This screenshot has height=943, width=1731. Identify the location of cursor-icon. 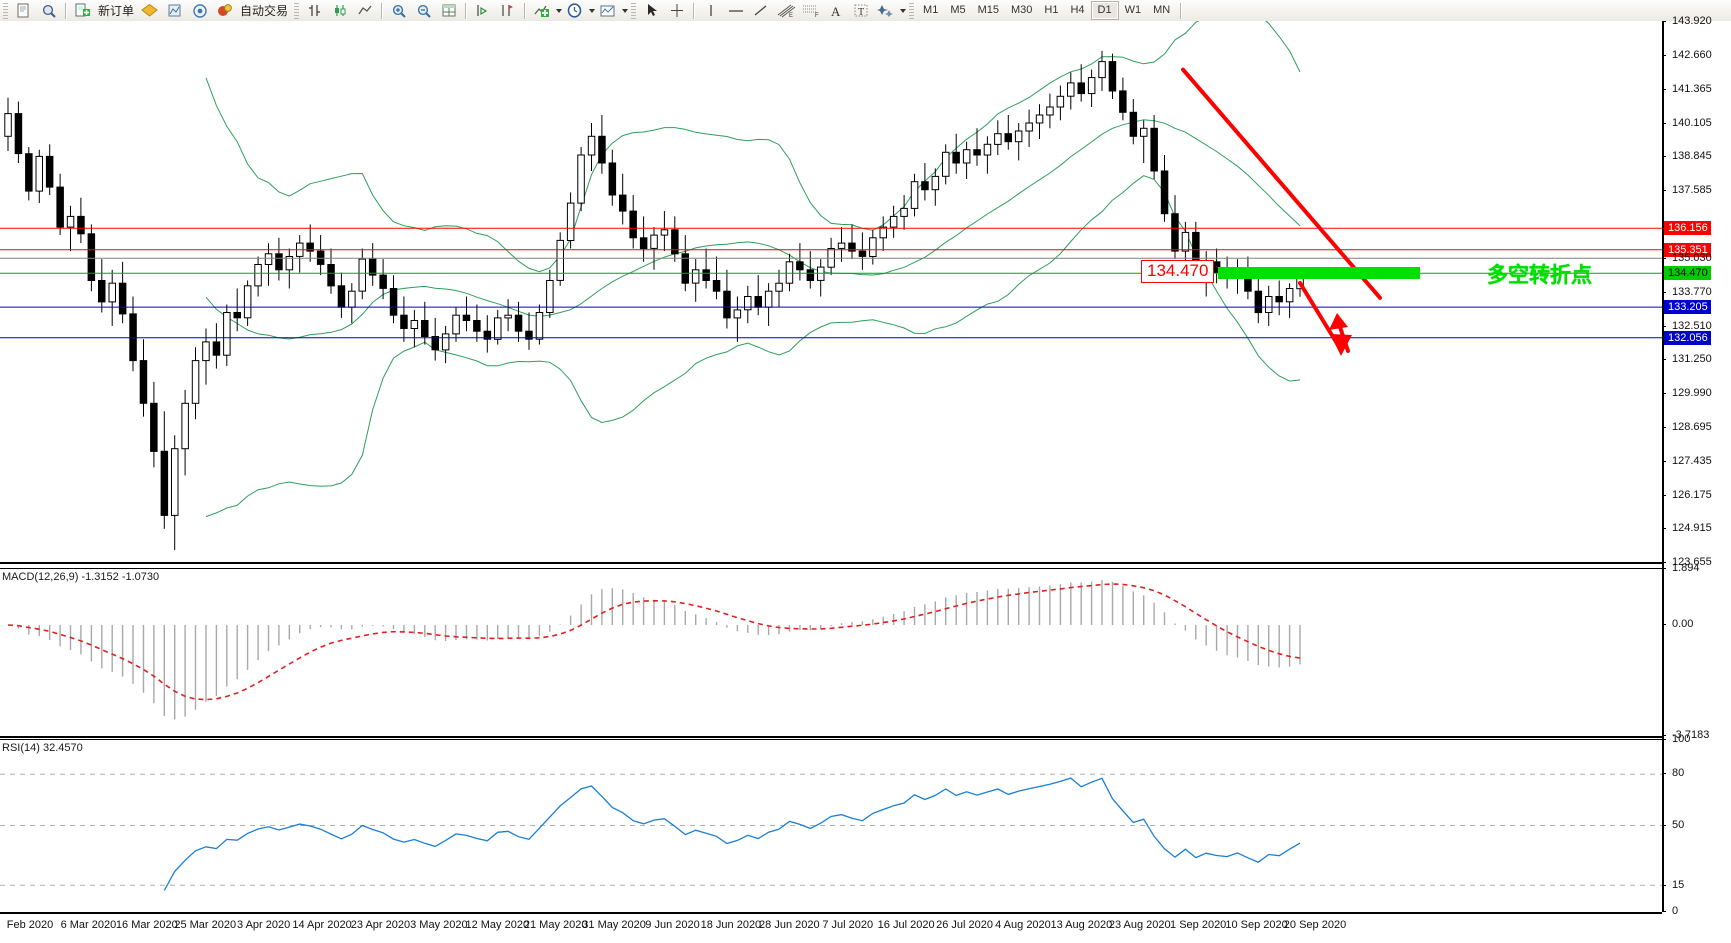
(651, 10).